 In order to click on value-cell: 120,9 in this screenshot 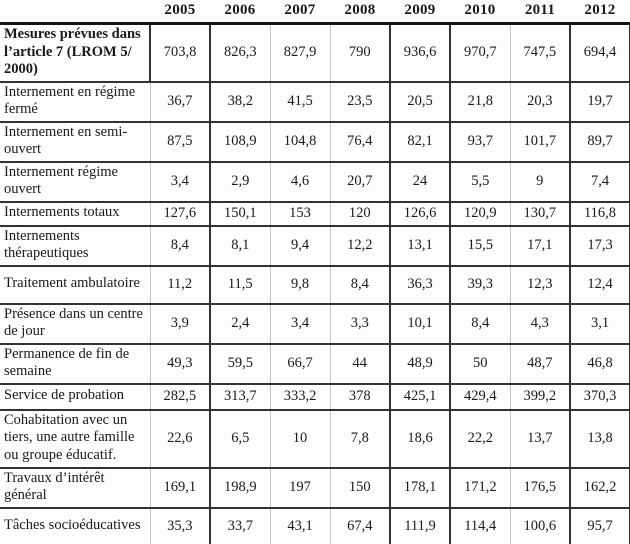, I will do `click(479, 213)`.